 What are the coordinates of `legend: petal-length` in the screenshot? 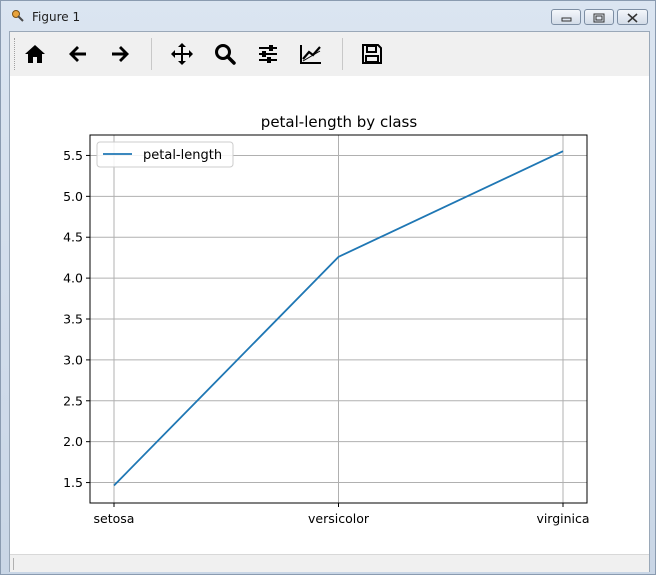 It's located at (165, 154).